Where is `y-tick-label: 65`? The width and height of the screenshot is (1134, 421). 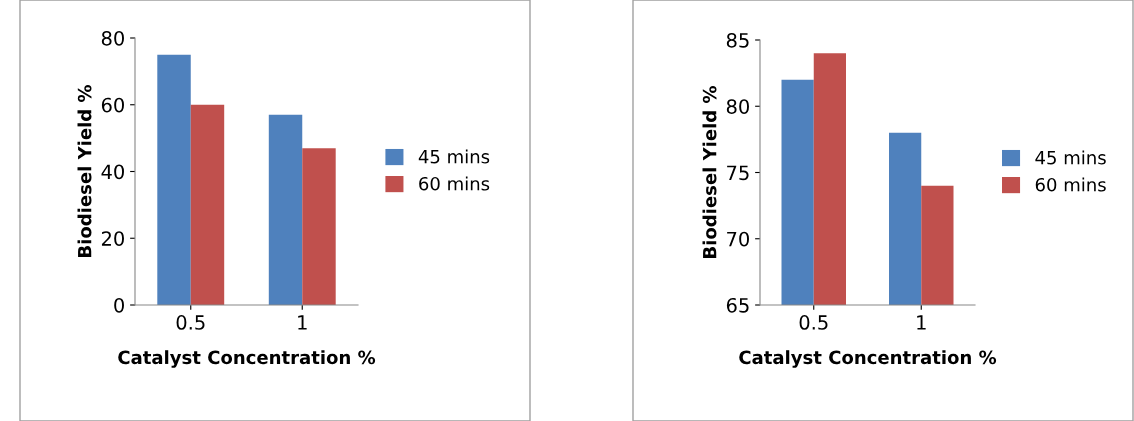 y-tick-label: 65 is located at coordinates (737, 305).